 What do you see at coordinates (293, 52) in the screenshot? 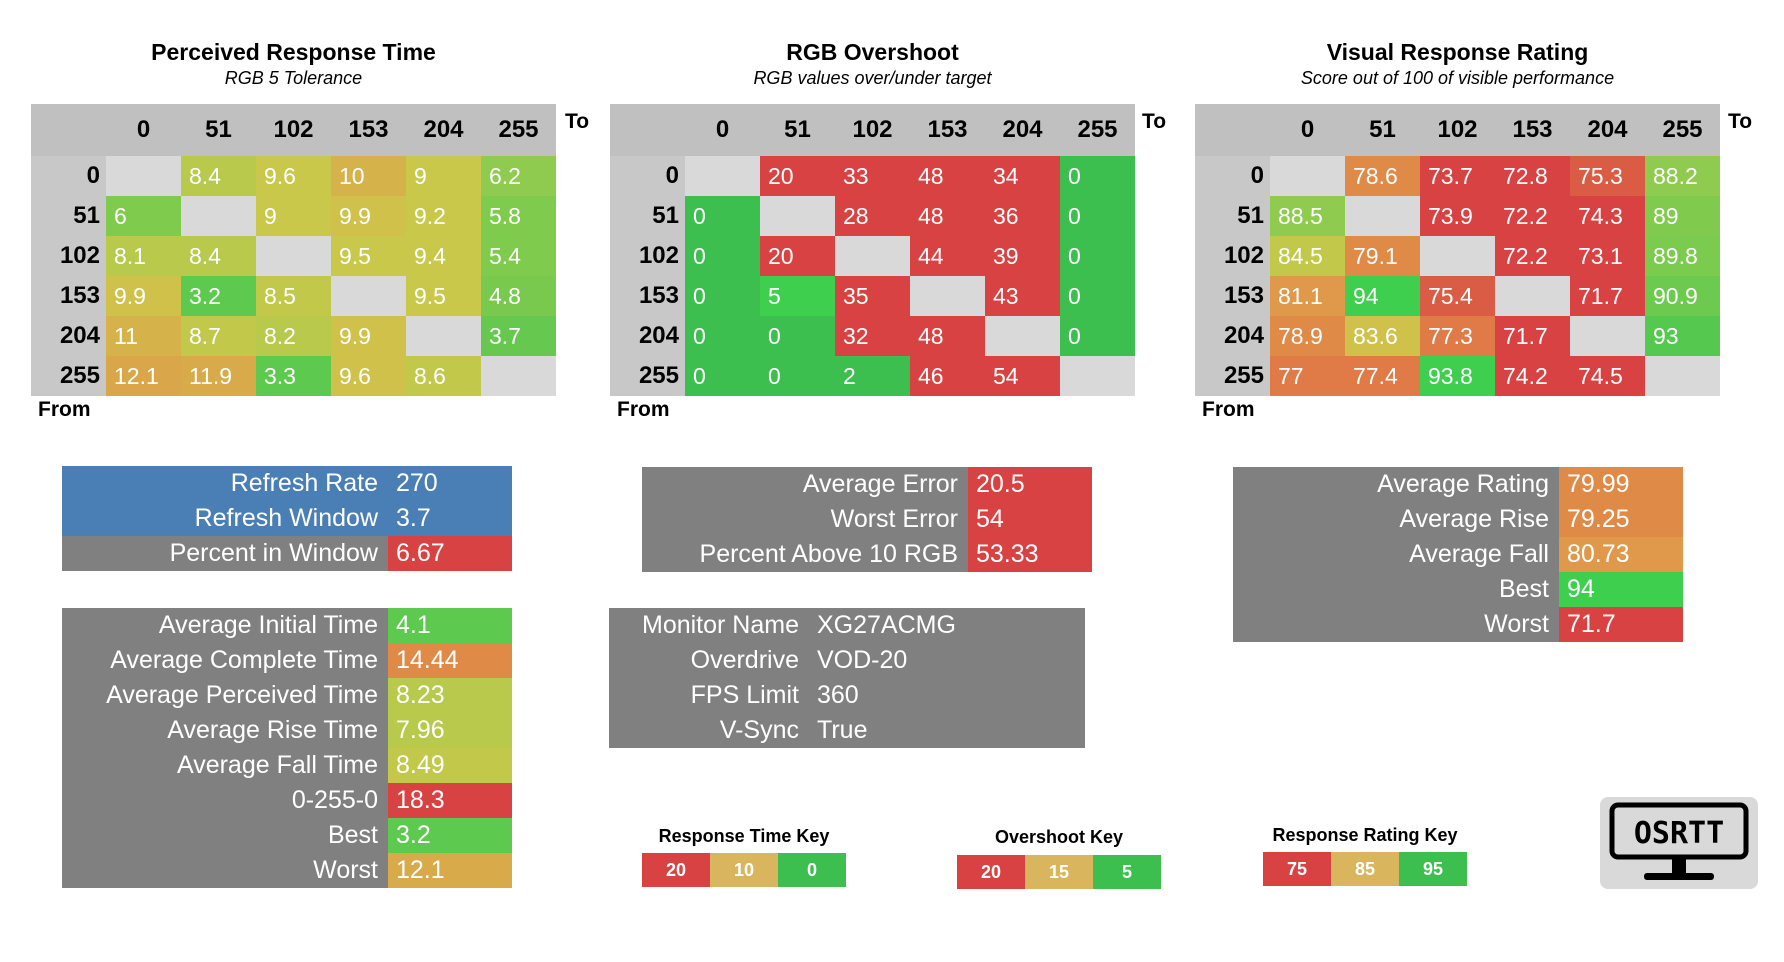
I see `chart-title: Perceived Response Time` at bounding box center [293, 52].